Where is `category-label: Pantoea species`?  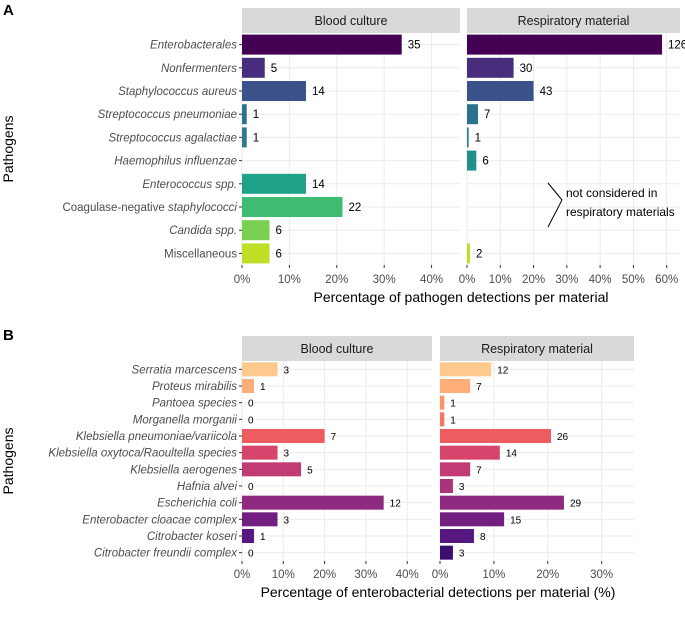
category-label: Pantoea species is located at coordinates (194, 404).